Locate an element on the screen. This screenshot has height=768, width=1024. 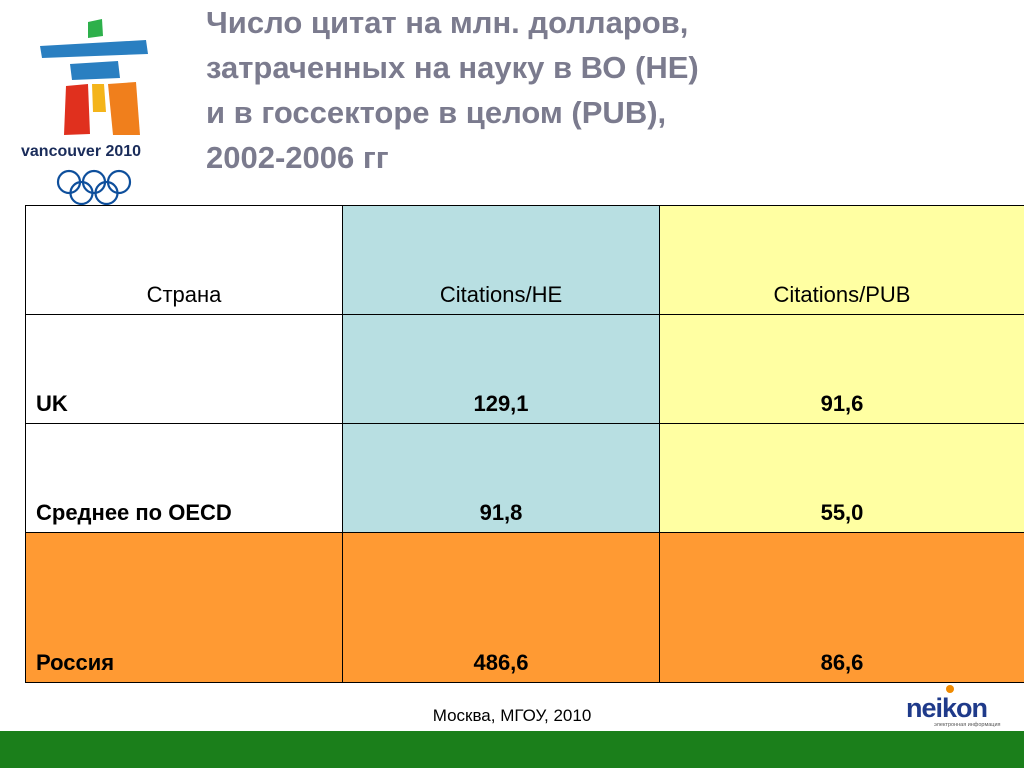
title-line-4: 2002-2006 гг is located at coordinates (297, 157).